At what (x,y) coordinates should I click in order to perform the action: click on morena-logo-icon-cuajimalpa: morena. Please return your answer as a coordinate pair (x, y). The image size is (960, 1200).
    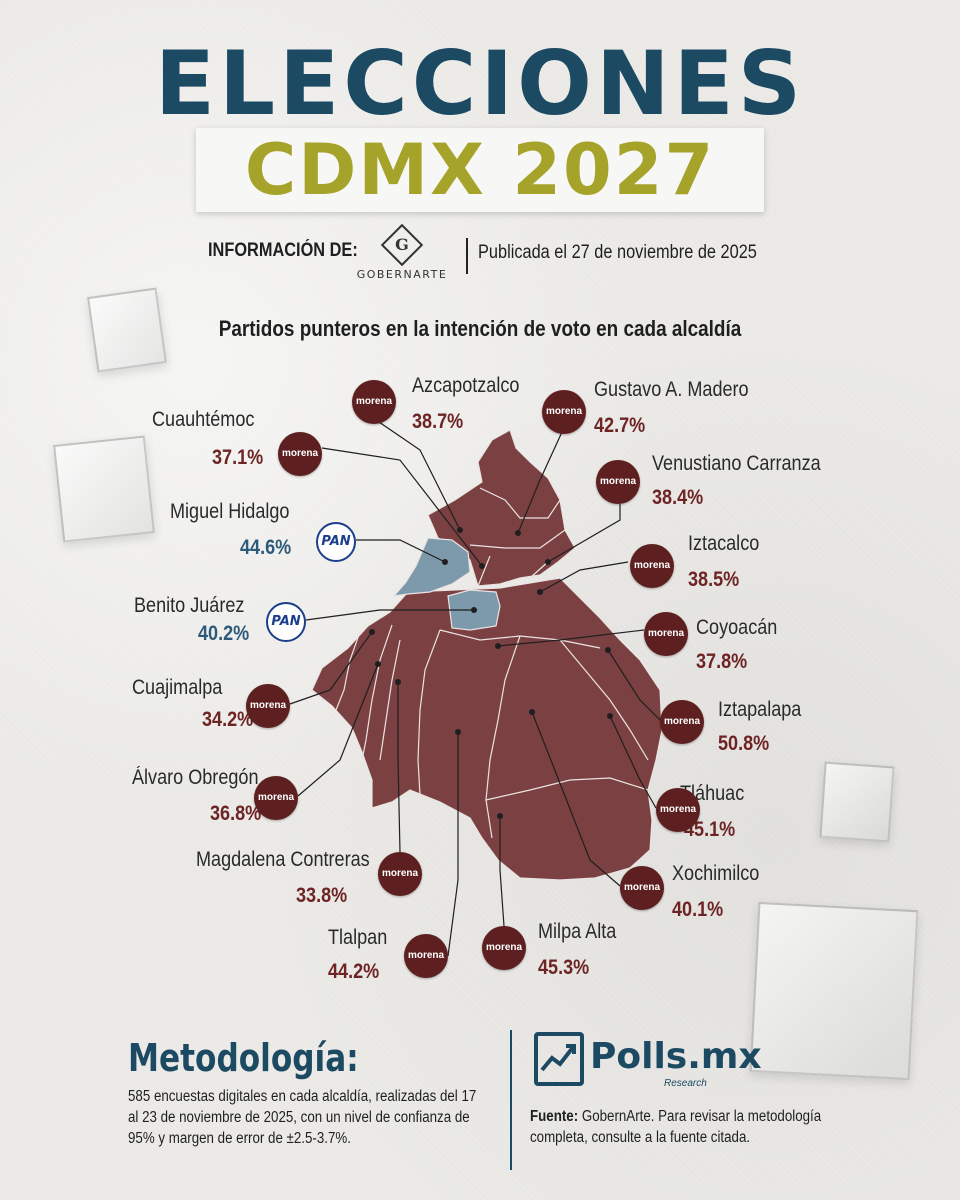
    Looking at the image, I should click on (268, 706).